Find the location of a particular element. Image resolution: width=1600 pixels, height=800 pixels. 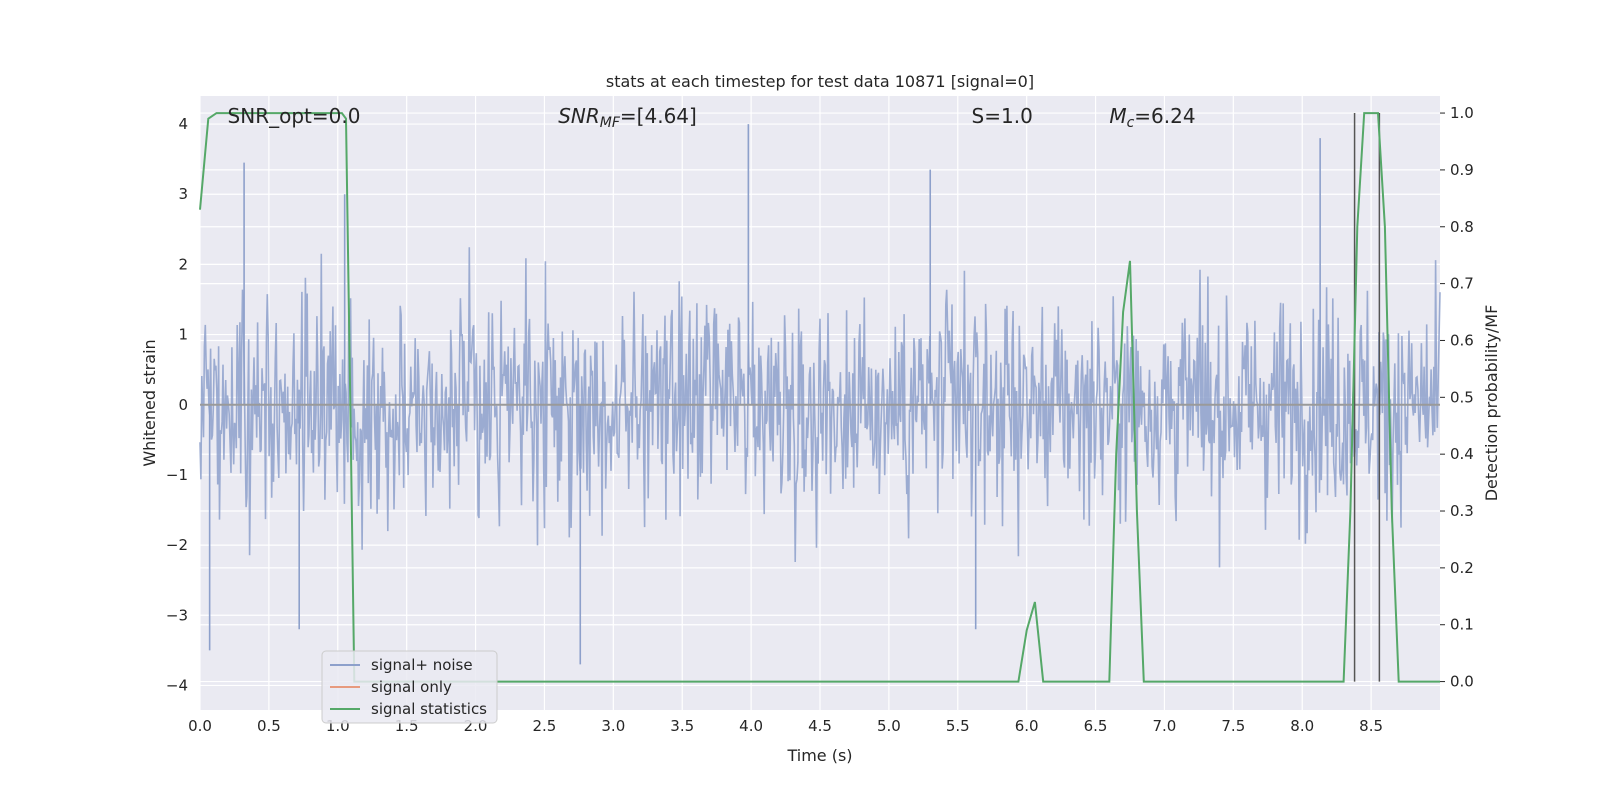

x-tick-label: 0.5 is located at coordinates (269, 726).